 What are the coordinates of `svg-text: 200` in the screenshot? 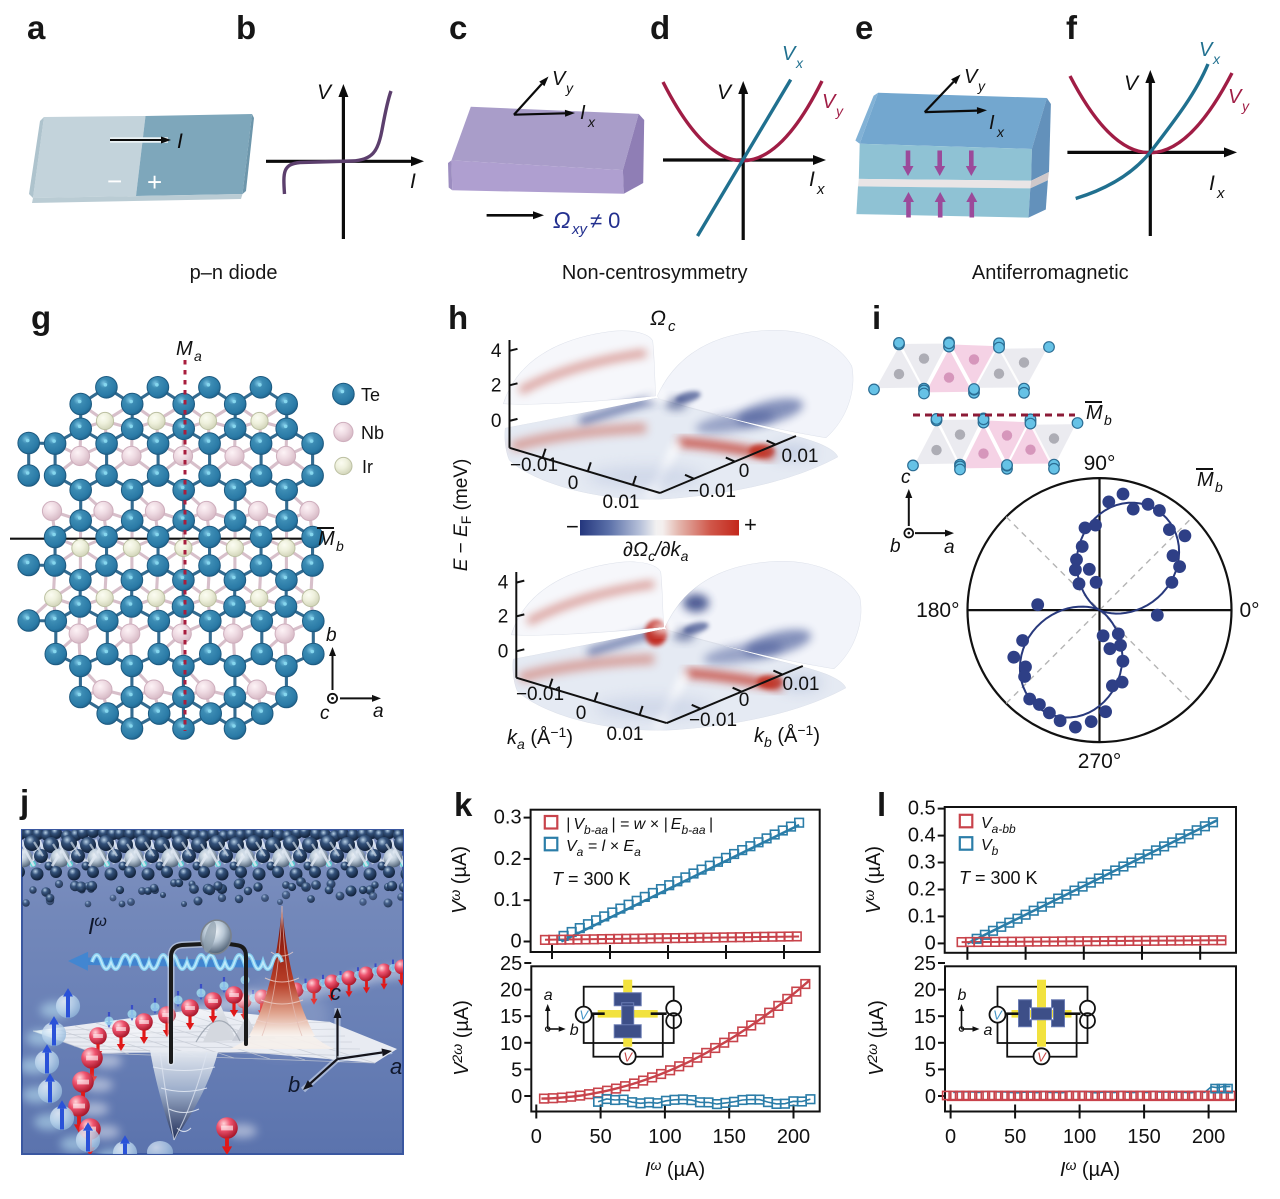 It's located at (1208, 1137).